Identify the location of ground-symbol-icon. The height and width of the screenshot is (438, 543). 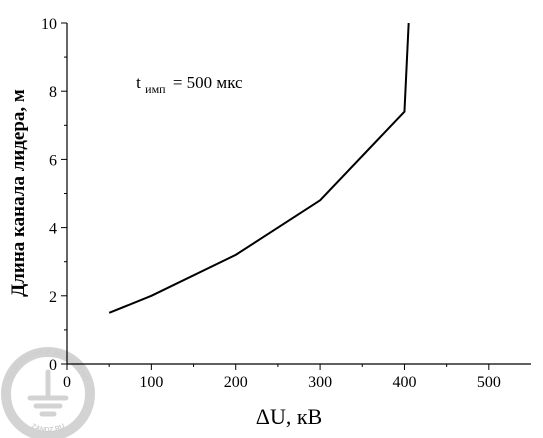
(48, 393).